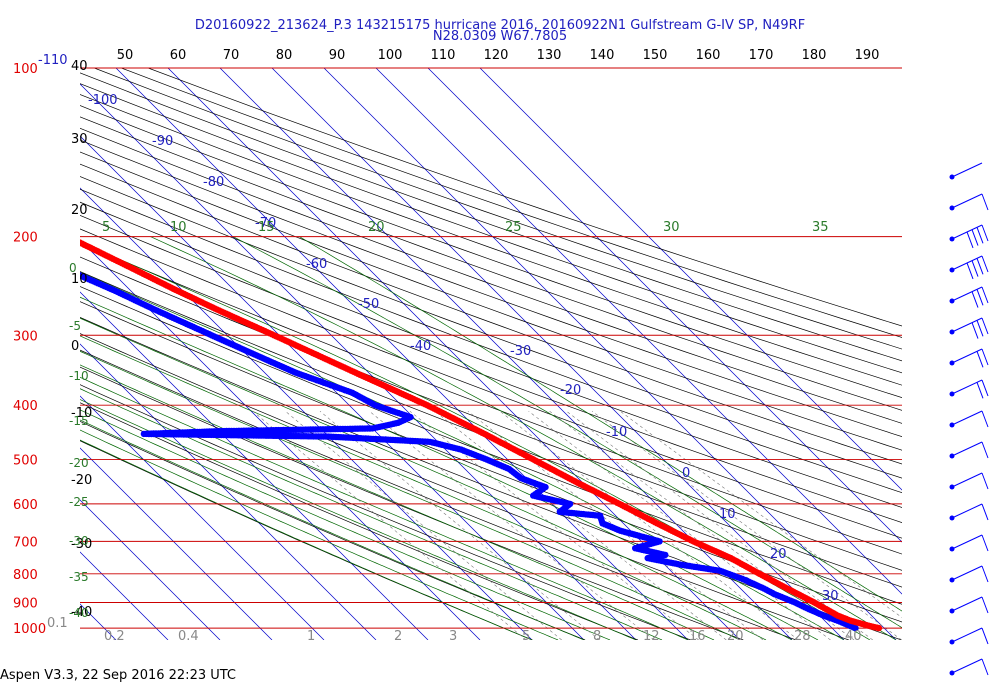 Image resolution: width=1000 pixels, height=700 pixels. What do you see at coordinates (376, 227) in the screenshot?
I see `moist-adiabat-label: 20` at bounding box center [376, 227].